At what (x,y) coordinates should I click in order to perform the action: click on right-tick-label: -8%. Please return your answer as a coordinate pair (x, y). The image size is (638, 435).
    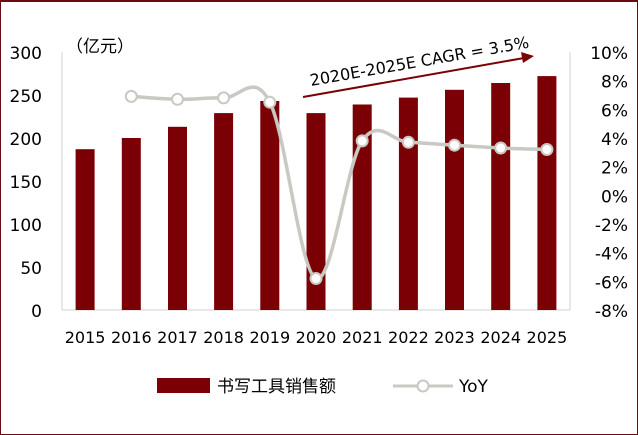
    Looking at the image, I should click on (611, 312).